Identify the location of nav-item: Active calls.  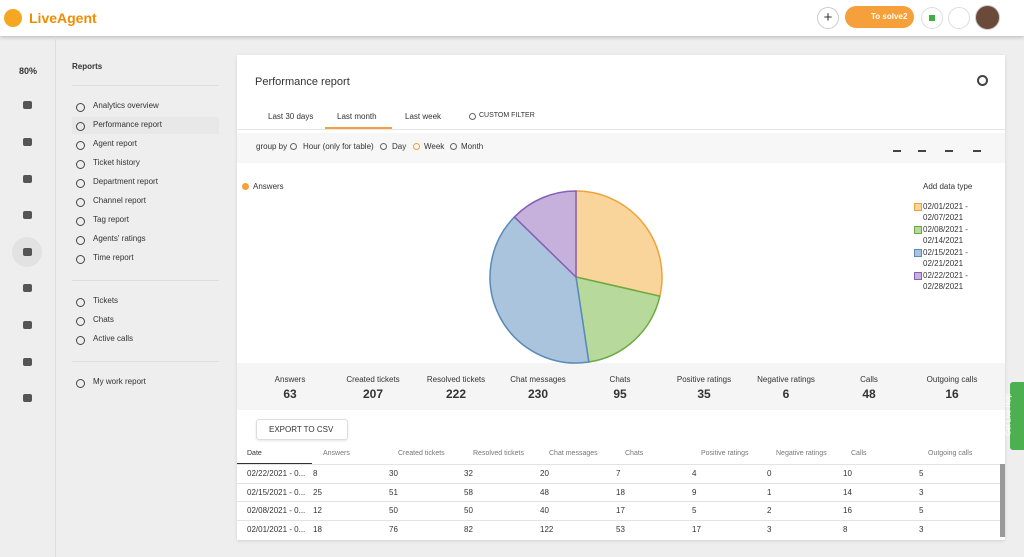
(113, 338).